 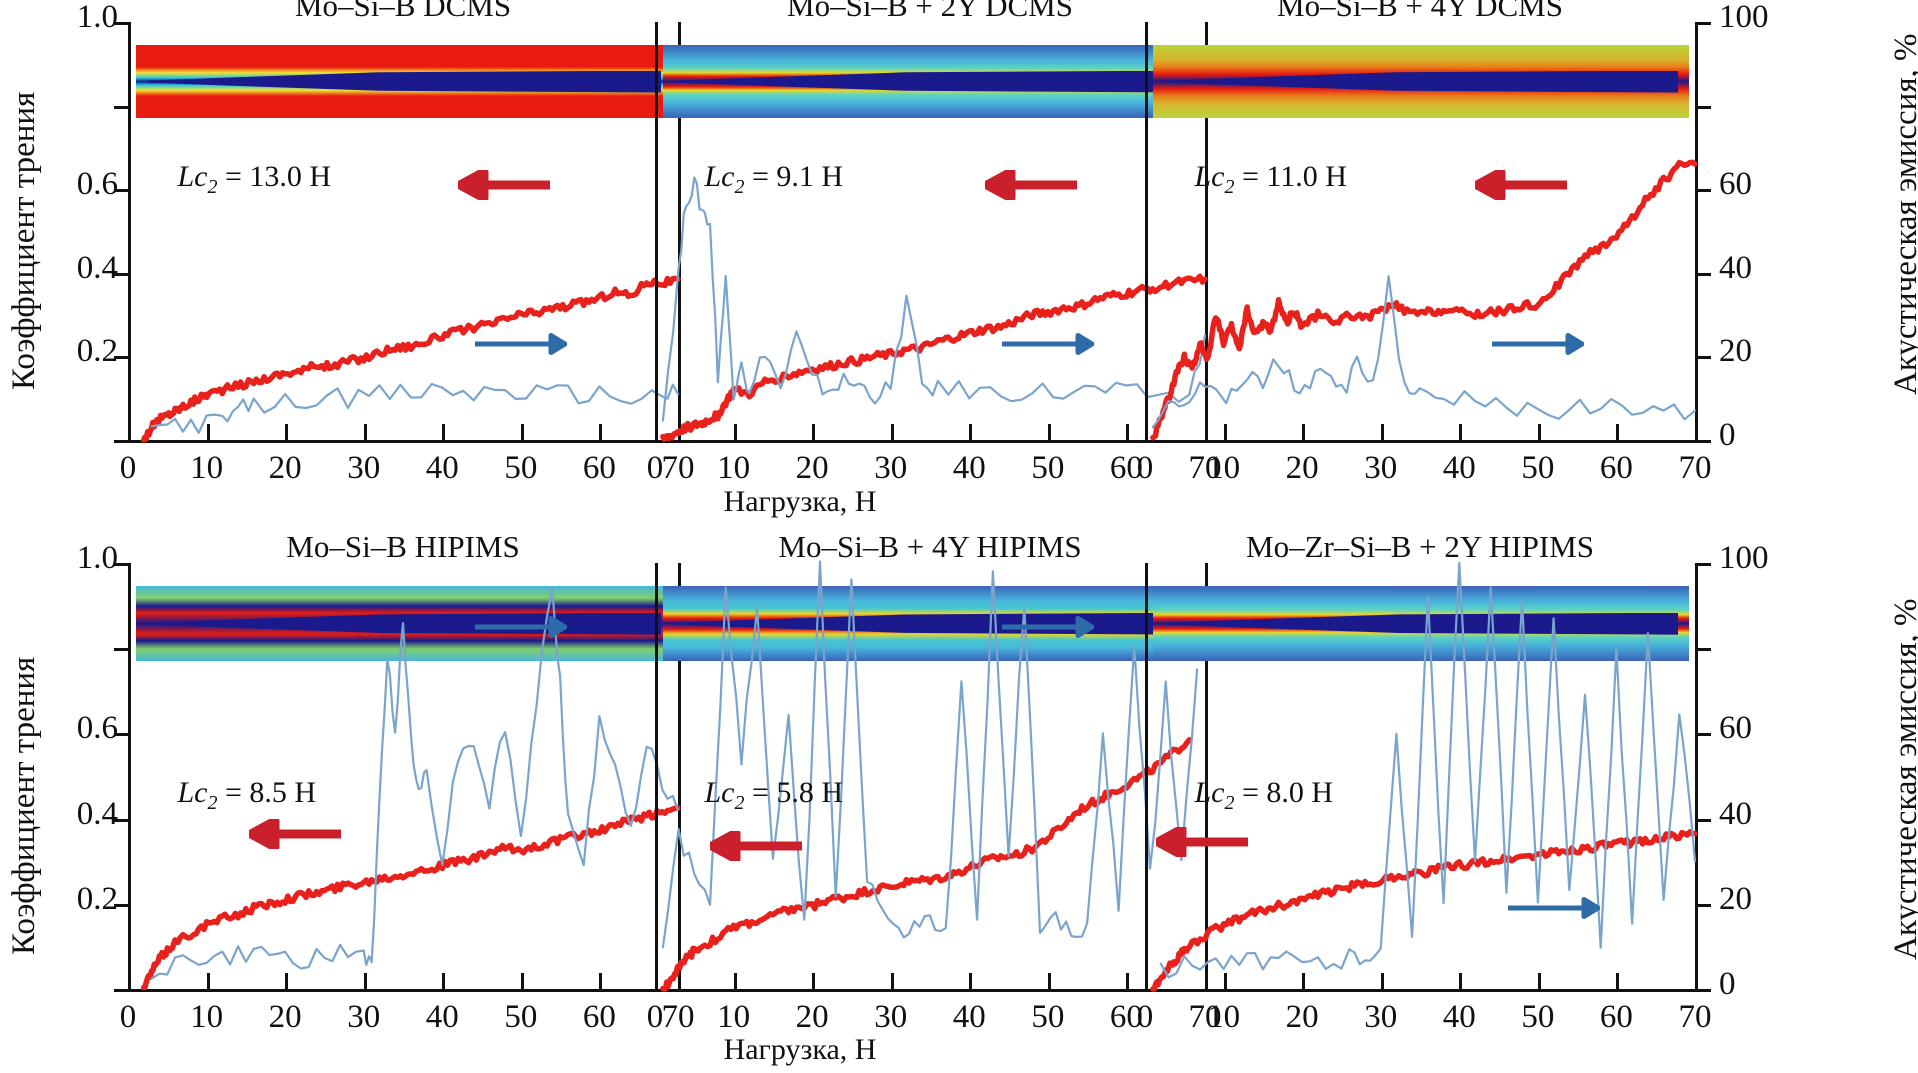 What do you see at coordinates (1424, 352) in the screenshot?
I see `acoustic-emission-curve-p3` at bounding box center [1424, 352].